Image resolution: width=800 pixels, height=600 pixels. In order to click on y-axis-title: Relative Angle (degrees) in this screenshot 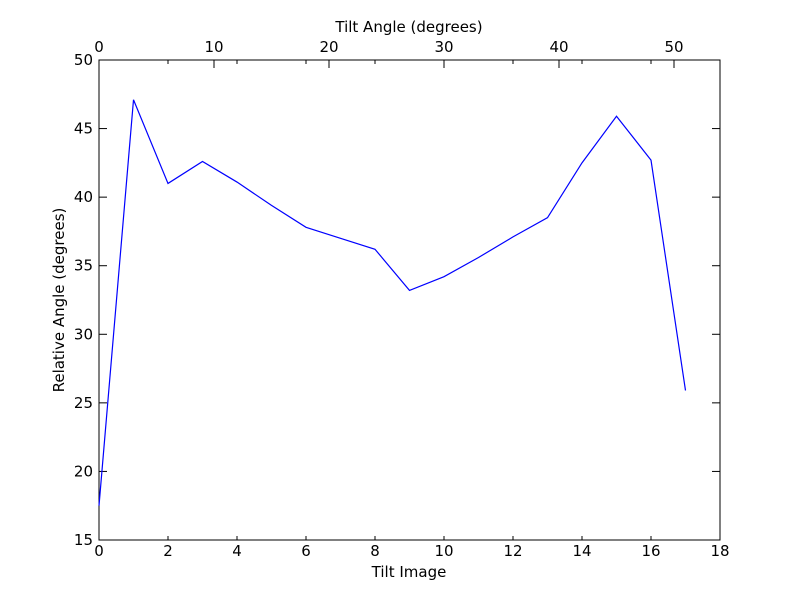, I will do `click(59, 300)`.